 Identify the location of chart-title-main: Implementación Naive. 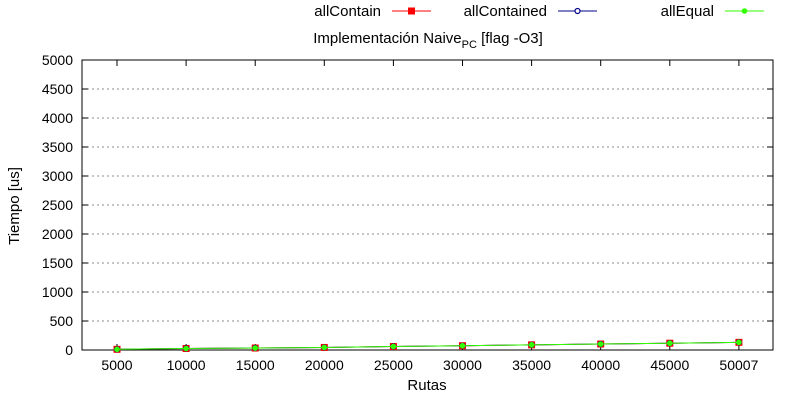
(387, 38).